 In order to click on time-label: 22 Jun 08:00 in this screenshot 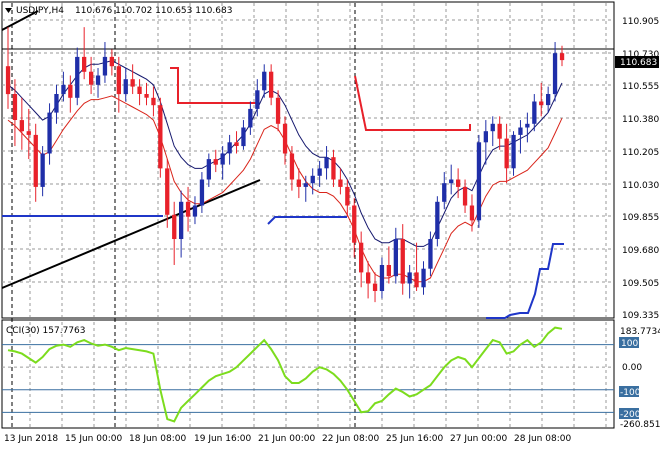, I will do `click(350, 439)`.